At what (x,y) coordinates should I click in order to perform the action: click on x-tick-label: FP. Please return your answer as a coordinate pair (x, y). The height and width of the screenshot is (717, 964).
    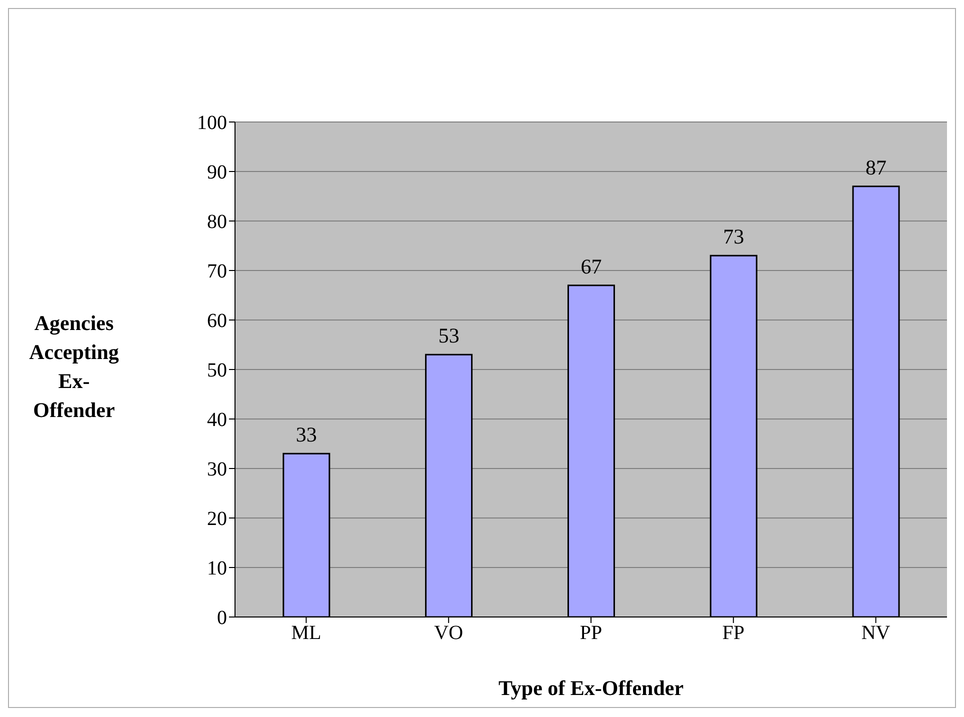
    Looking at the image, I should click on (733, 633).